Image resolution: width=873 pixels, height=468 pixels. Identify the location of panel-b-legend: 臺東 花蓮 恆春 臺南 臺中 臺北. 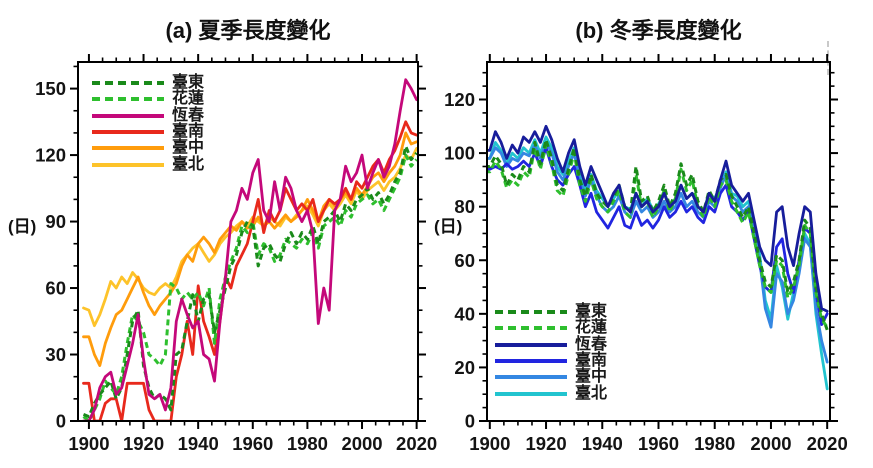
(551, 353).